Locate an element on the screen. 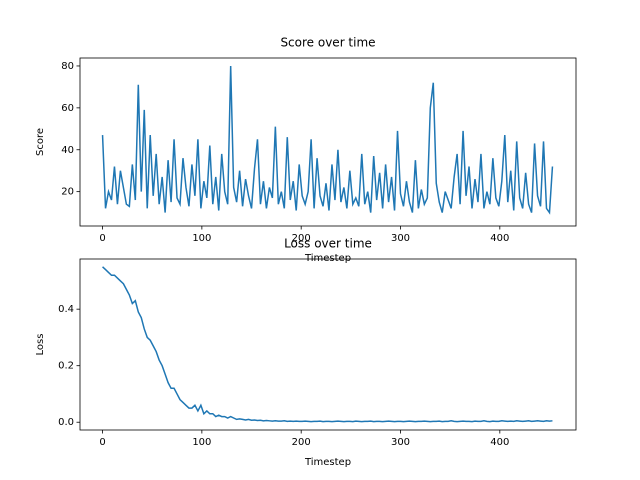 This screenshot has height=480, width=640. y-tick-label: 80 is located at coordinates (67, 66).